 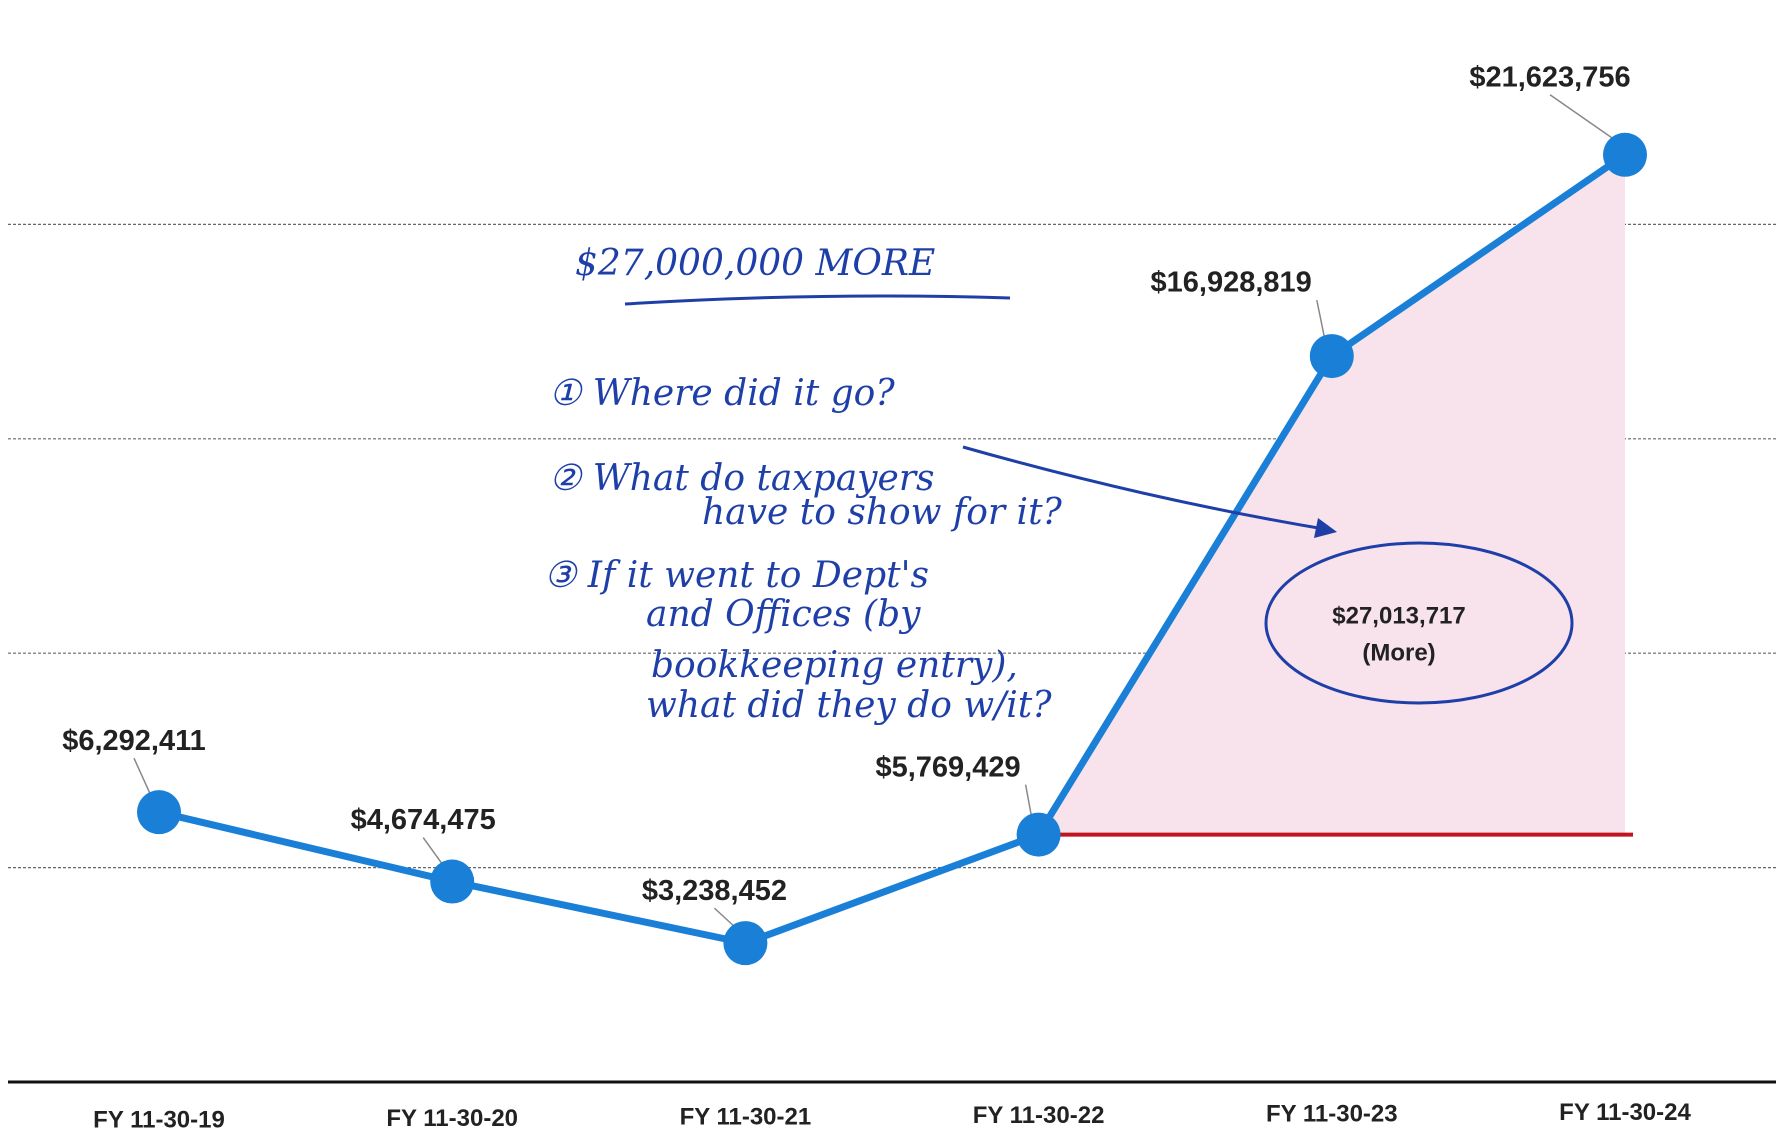 I want to click on handwritten-note: and Offices (by, so click(x=783, y=614).